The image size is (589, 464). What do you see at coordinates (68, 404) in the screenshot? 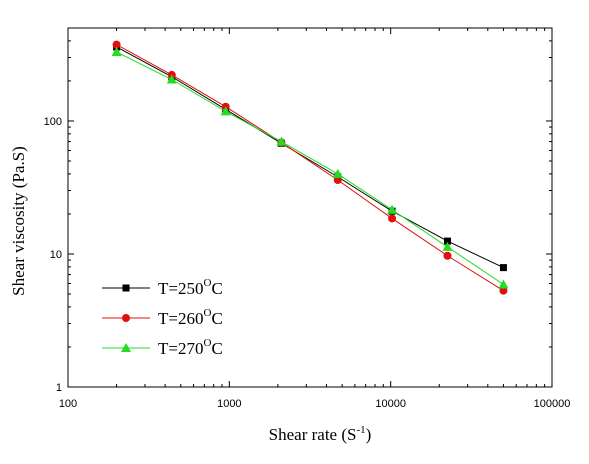
I see `x-tick-label: 100` at bounding box center [68, 404].